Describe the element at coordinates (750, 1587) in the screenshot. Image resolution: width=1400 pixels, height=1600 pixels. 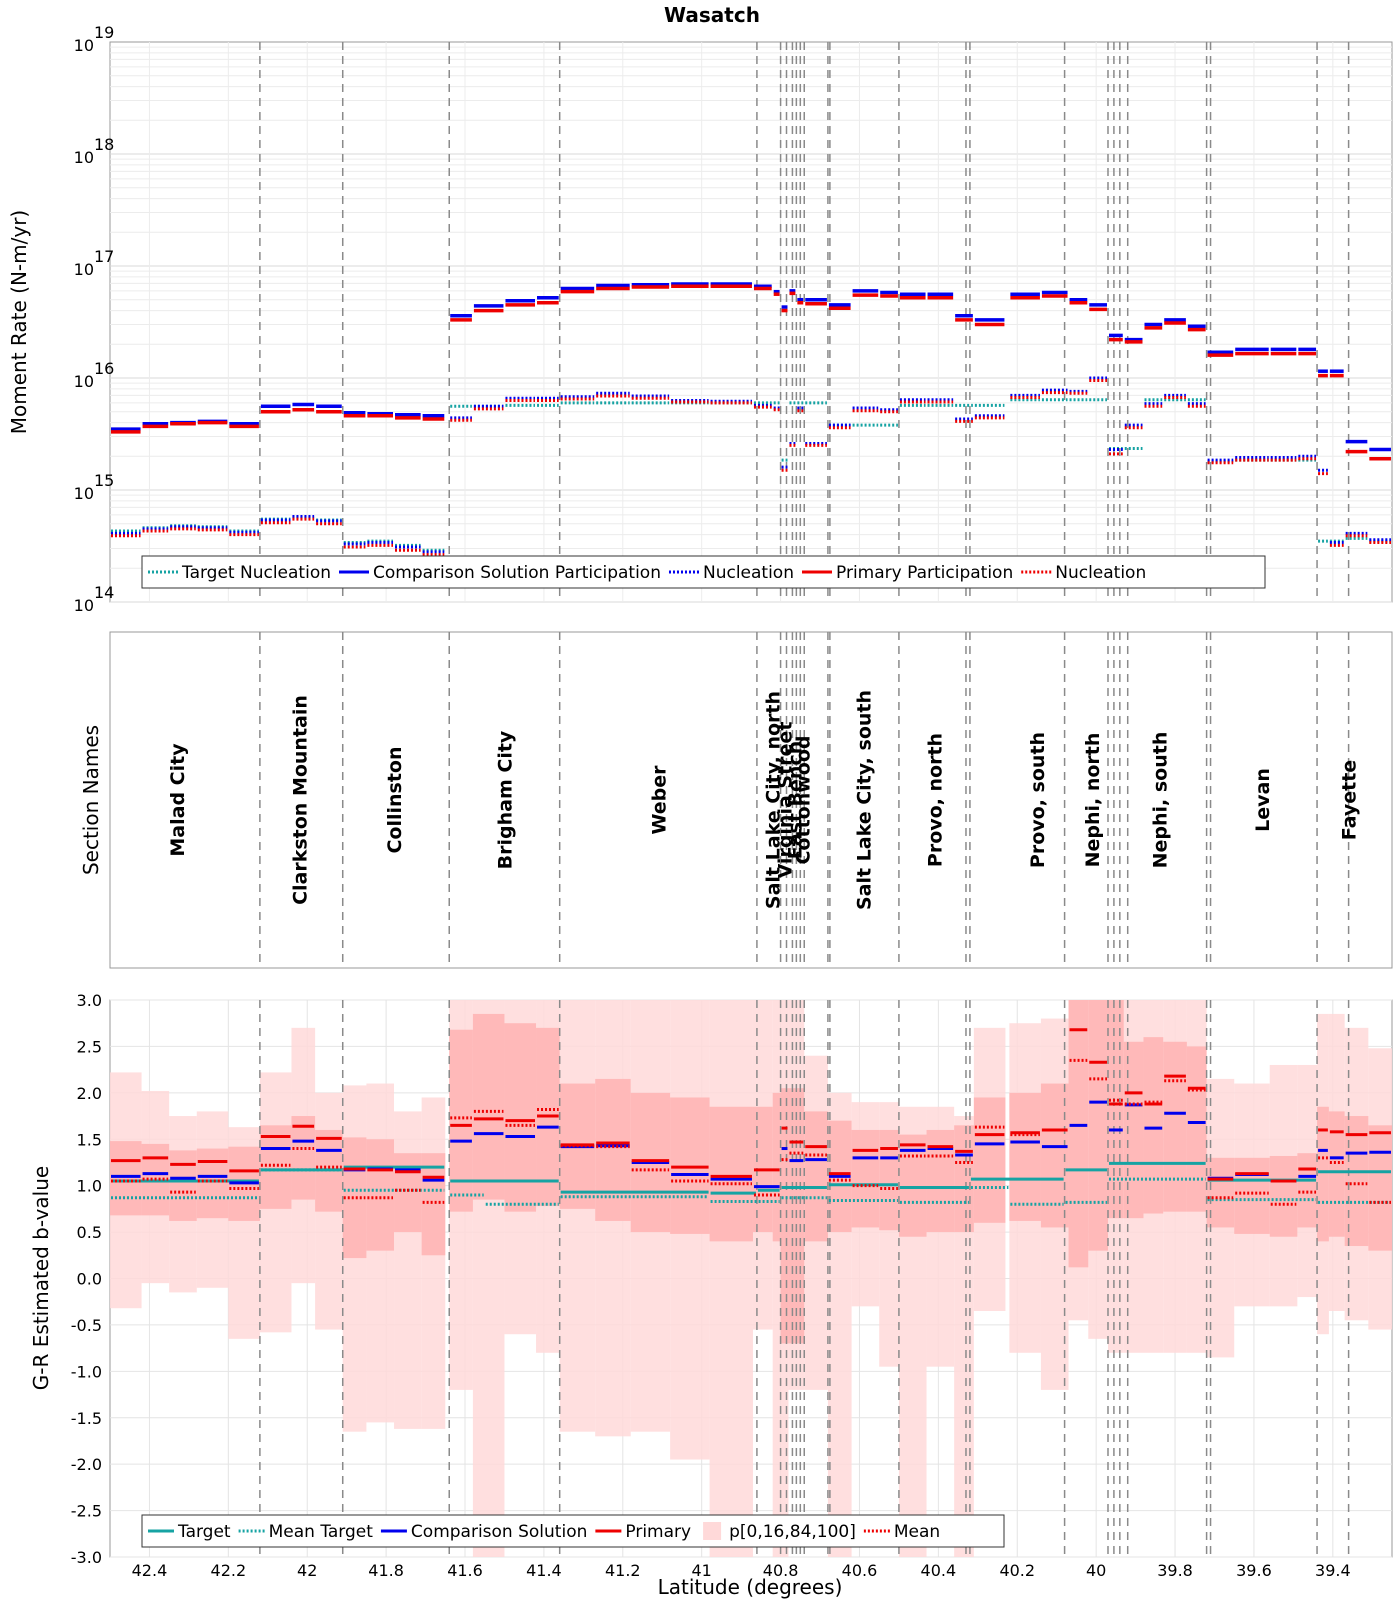
I see `x-axis-label: Latitude (degrees)` at that location.